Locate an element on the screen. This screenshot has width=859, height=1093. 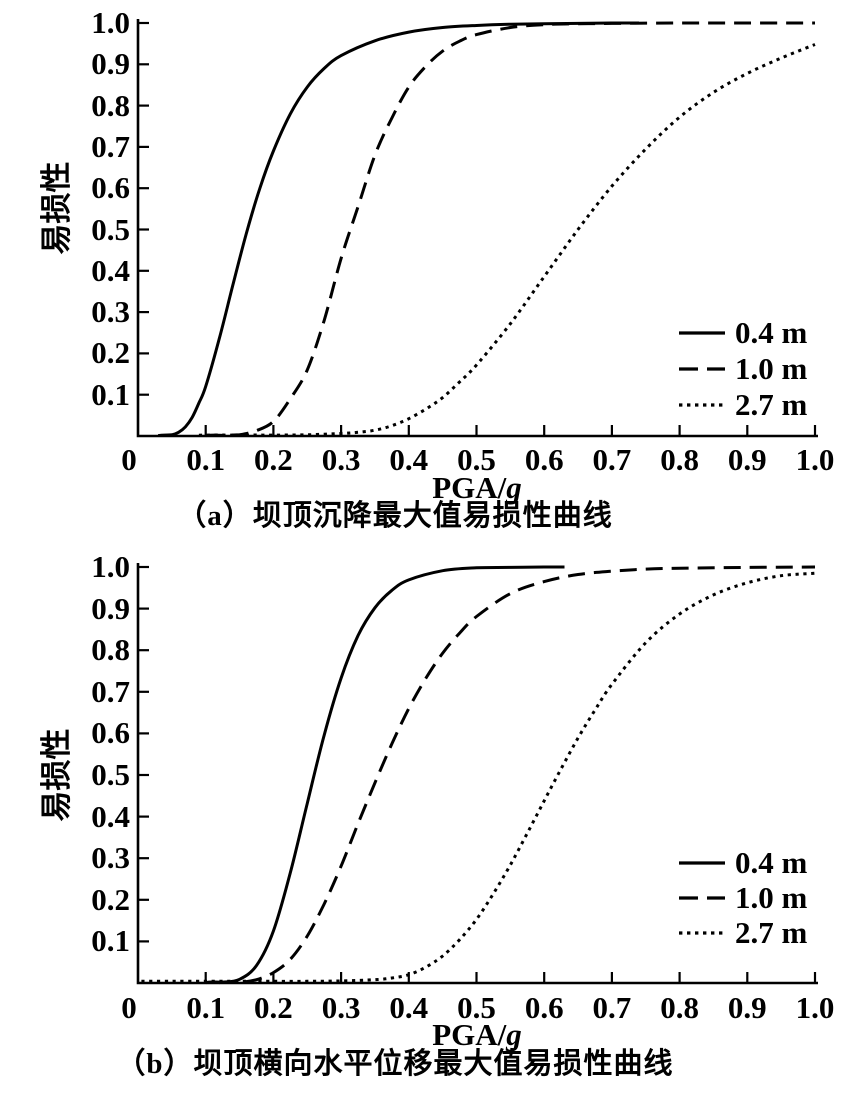
chart-b-x-tick-label: 0.1 is located at coordinates (206, 1007).